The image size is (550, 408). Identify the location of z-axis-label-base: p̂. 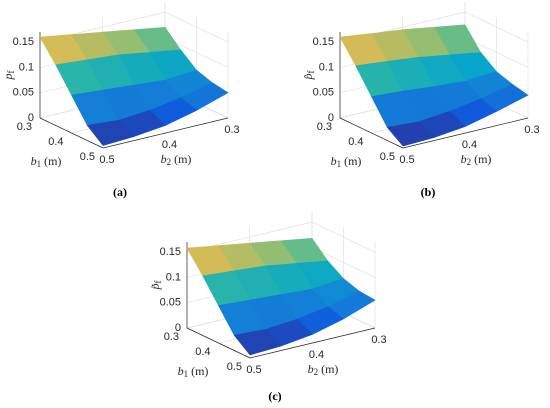
(308, 77).